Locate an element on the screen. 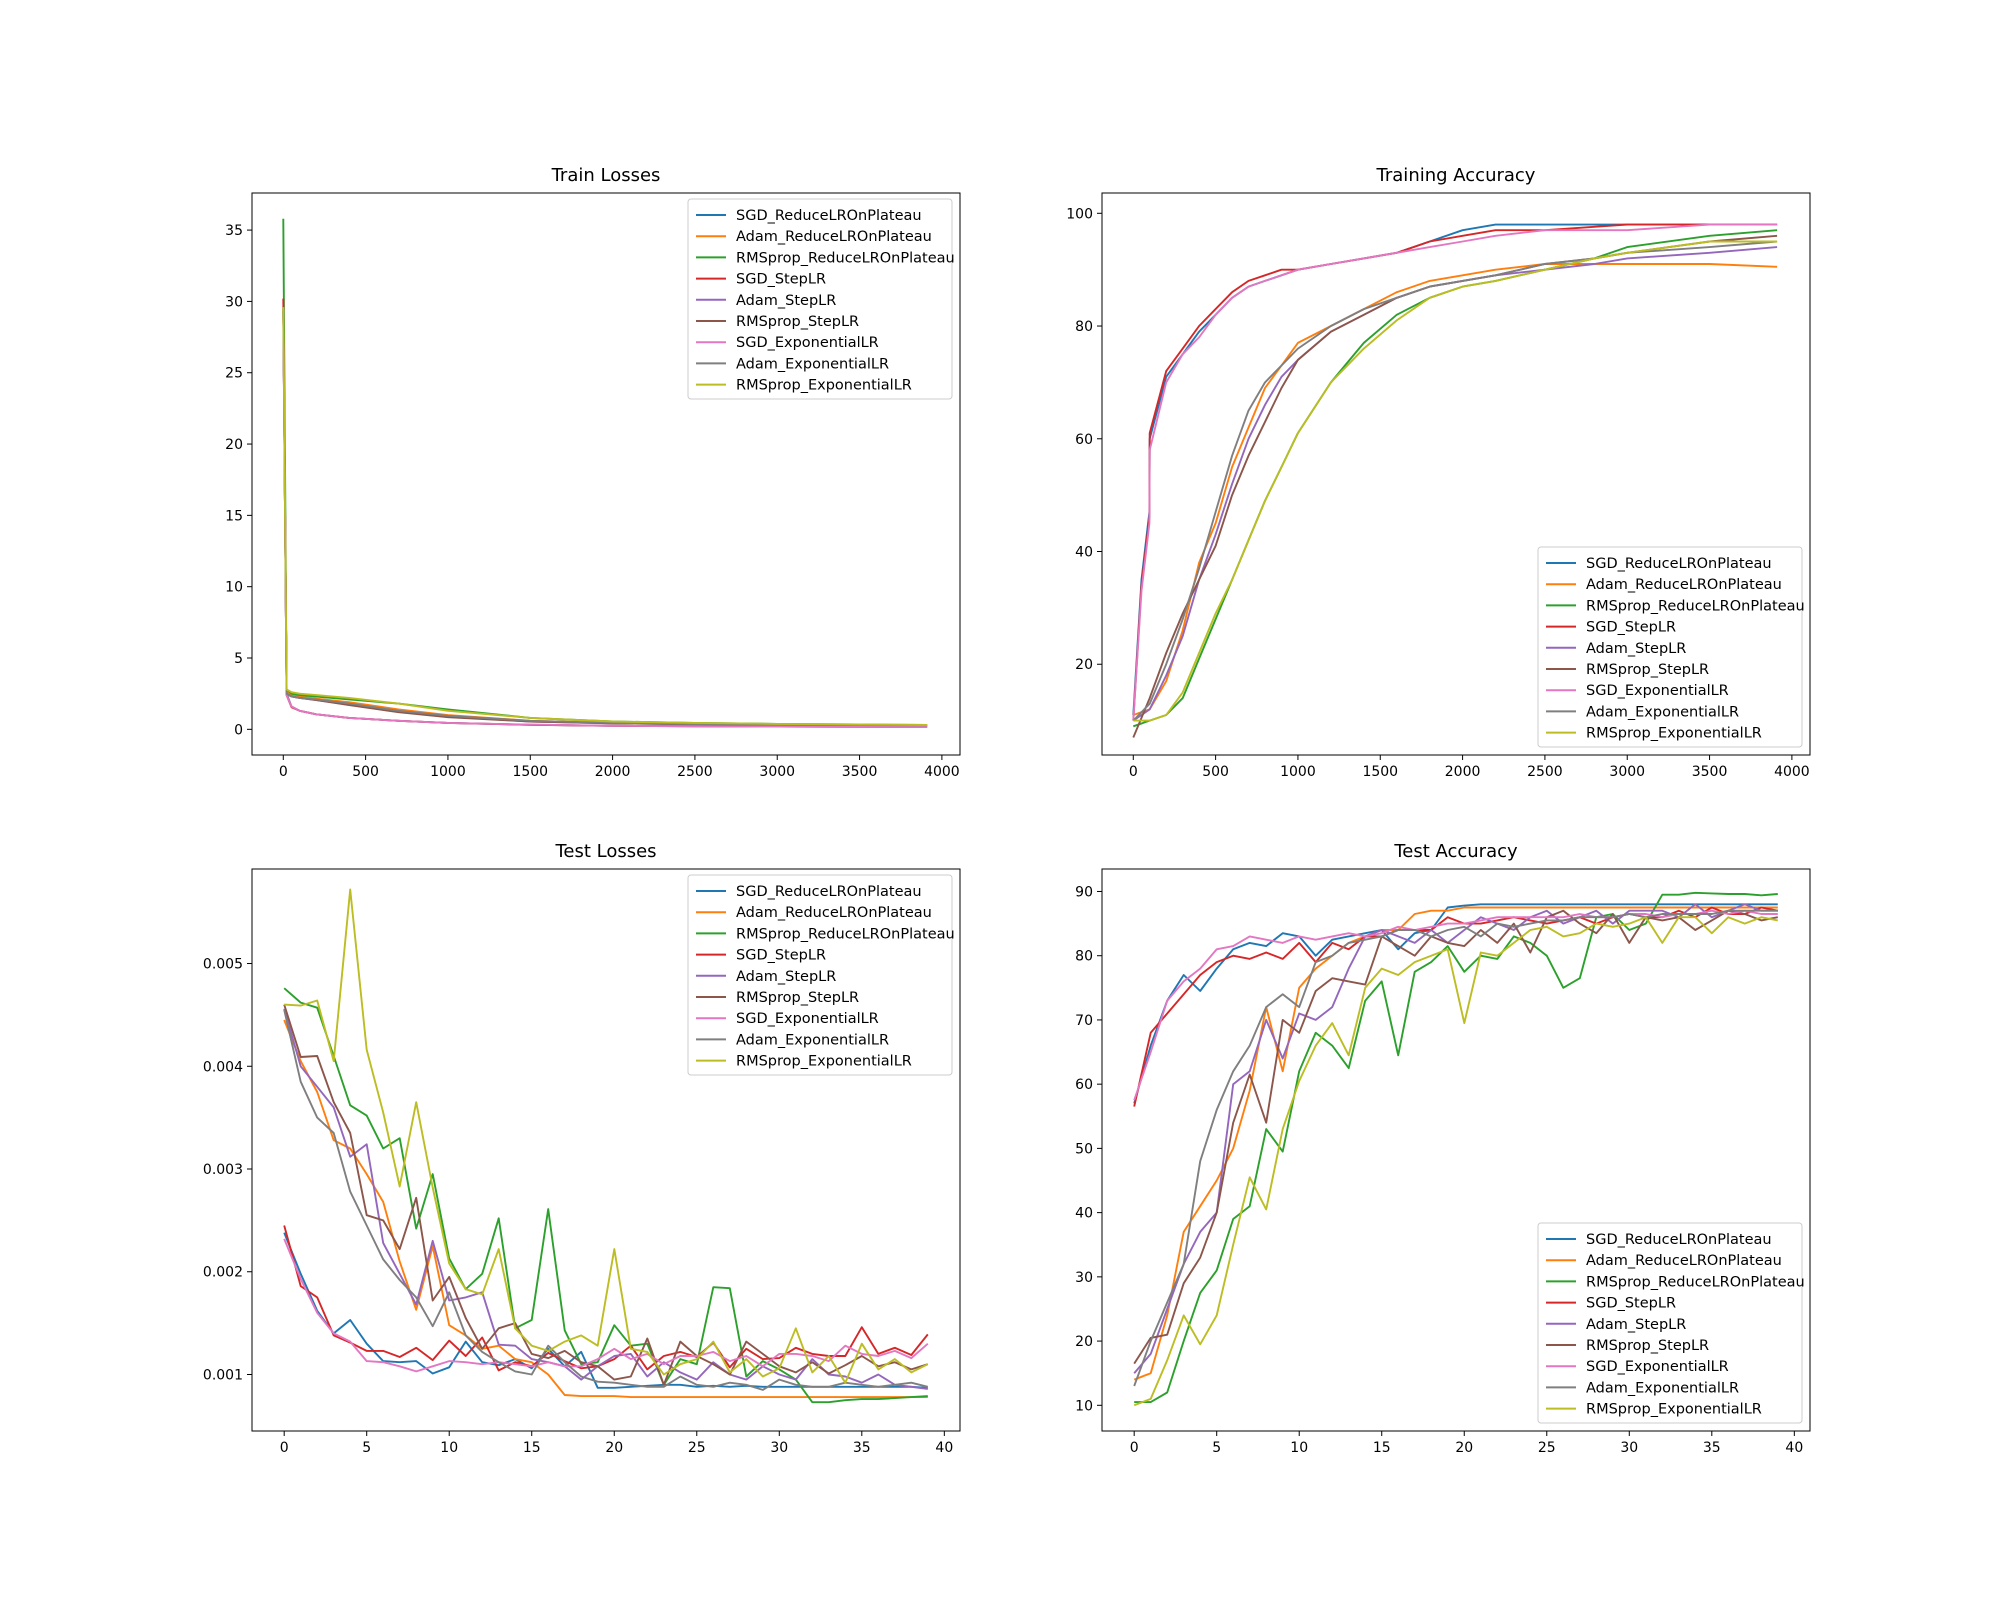 The width and height of the screenshot is (2000, 1600). y-tick-label: 0.002 is located at coordinates (223, 1273).